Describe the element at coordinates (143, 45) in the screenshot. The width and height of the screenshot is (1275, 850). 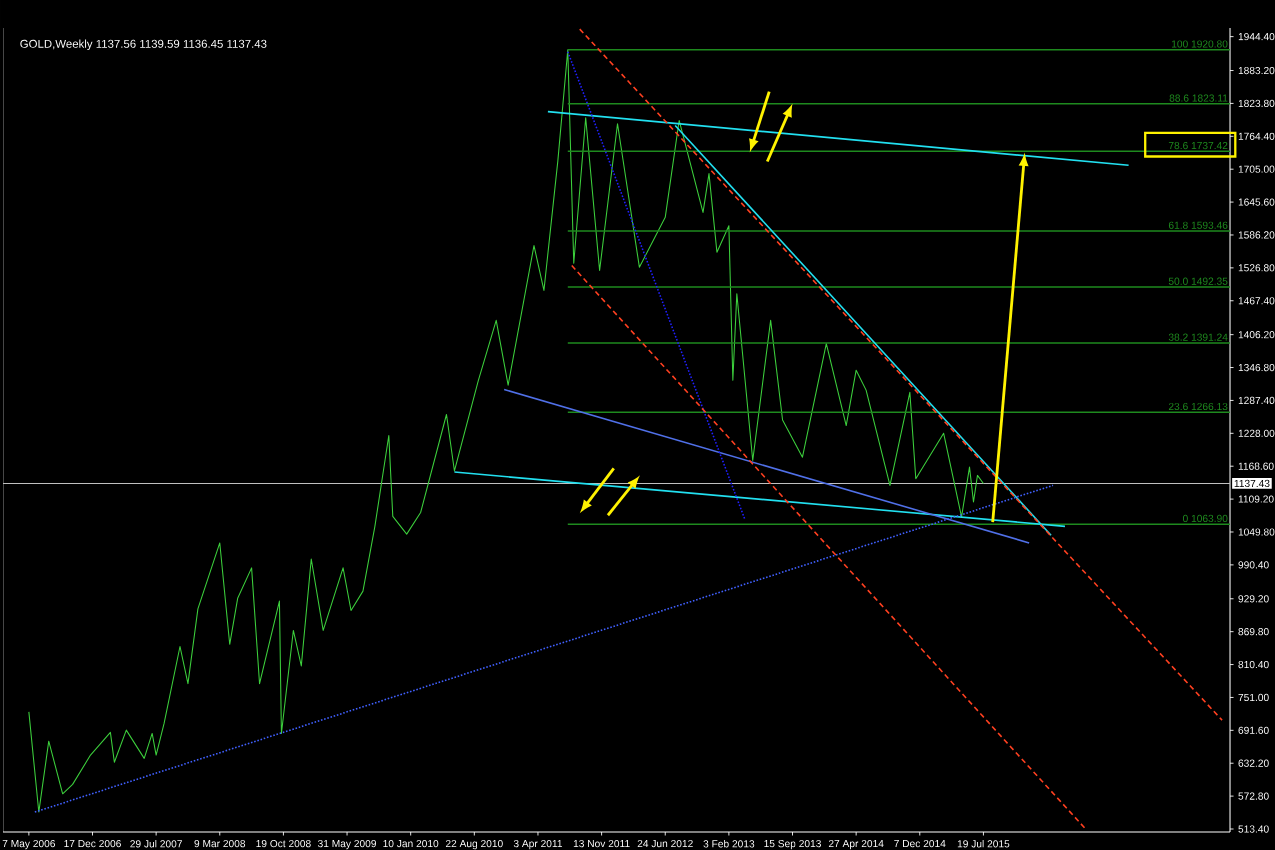
I see `text: GOLD,Weekly 1137.56 1139.59 1136.45 1137.43` at that location.